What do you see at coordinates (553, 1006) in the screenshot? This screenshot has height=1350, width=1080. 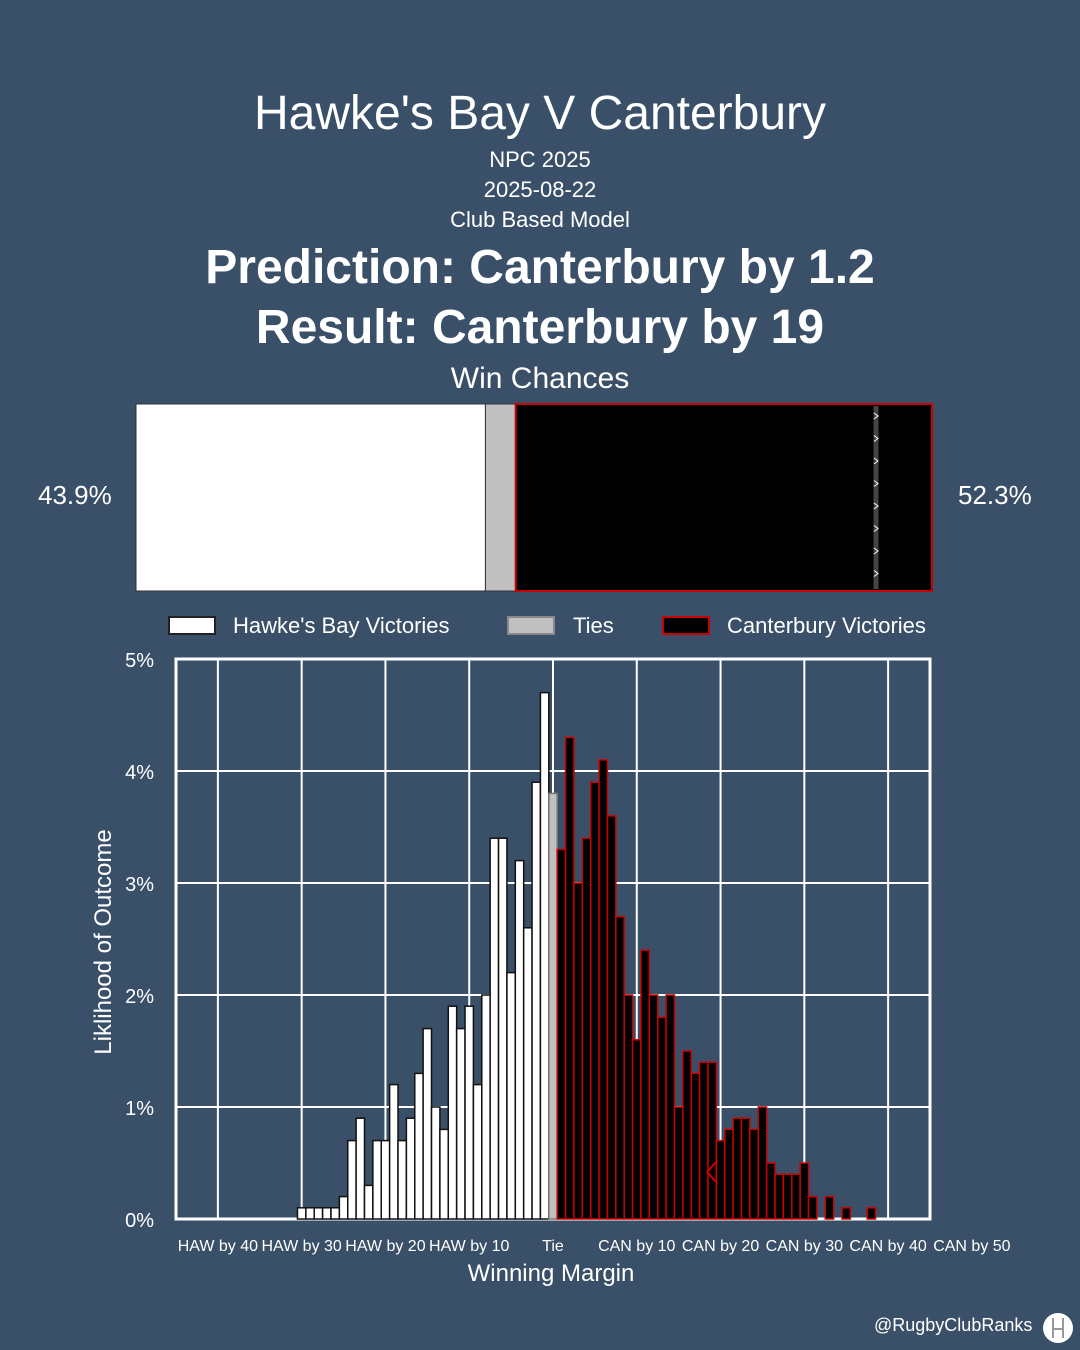 I see `bar-tie` at bounding box center [553, 1006].